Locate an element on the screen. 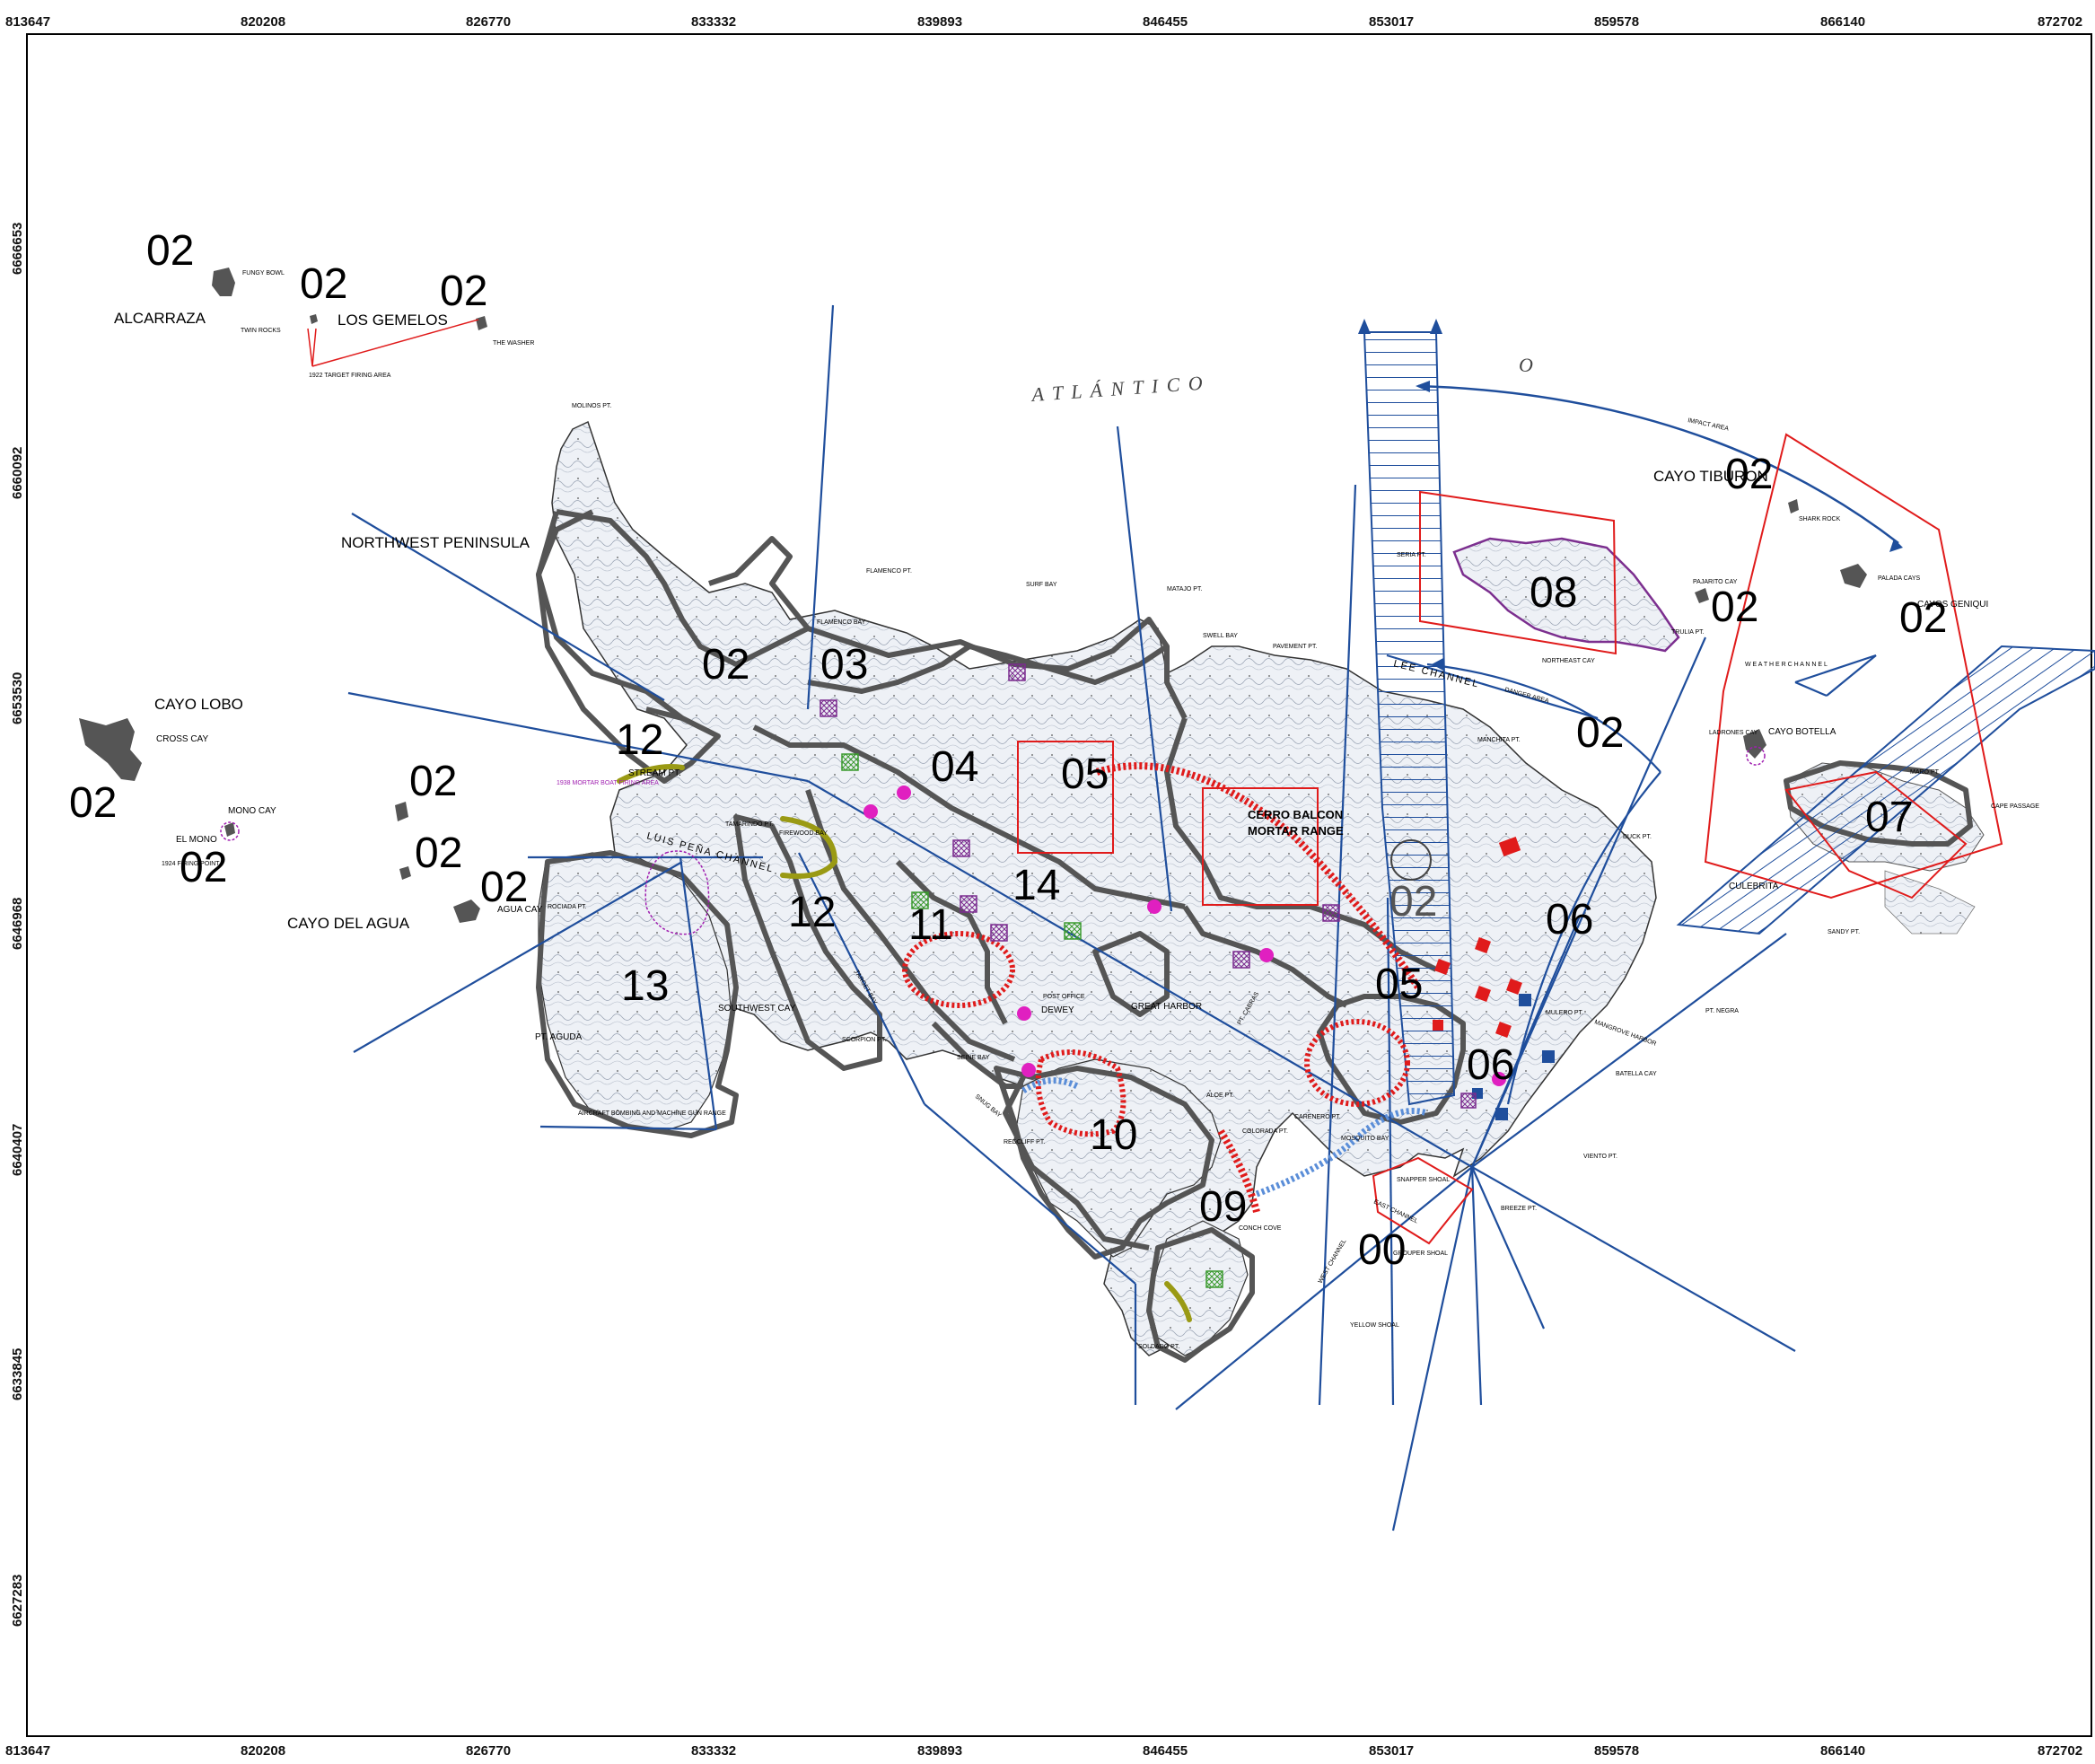 The image size is (2095, 1764). boundary-nw is located at coordinates (683, 588).